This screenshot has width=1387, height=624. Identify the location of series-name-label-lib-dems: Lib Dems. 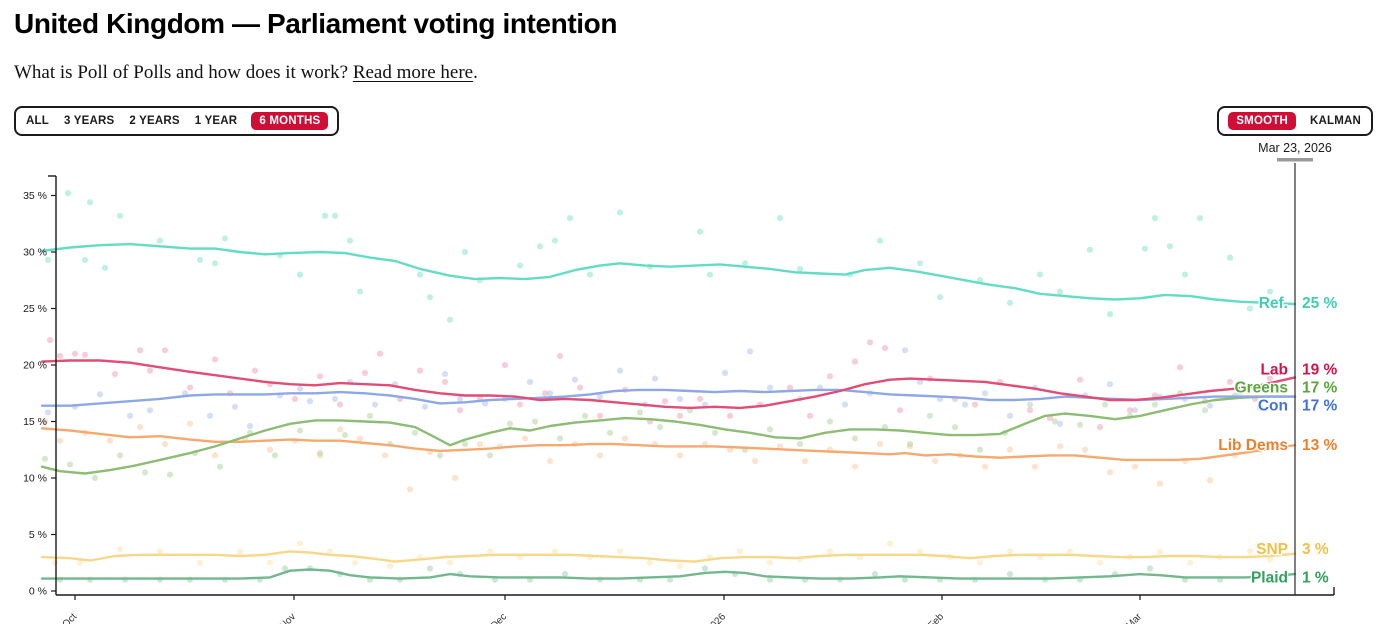
(1253, 445).